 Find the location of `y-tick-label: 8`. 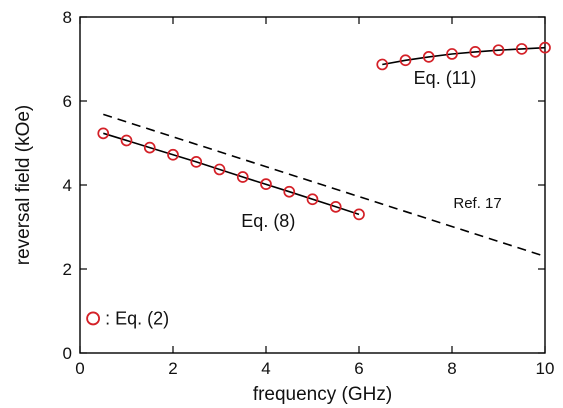

y-tick-label: 8 is located at coordinates (67, 17).